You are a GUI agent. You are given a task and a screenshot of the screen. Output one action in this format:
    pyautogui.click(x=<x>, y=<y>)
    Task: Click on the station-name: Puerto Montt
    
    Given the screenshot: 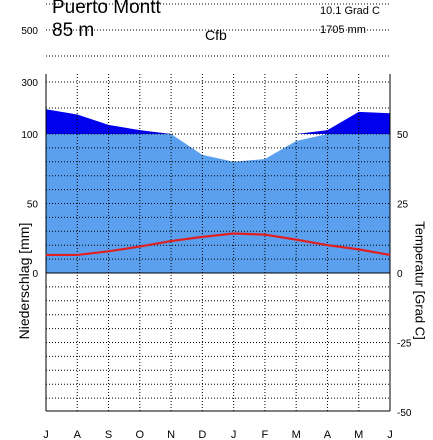 What is the action you would take?
    pyautogui.click(x=106, y=9)
    